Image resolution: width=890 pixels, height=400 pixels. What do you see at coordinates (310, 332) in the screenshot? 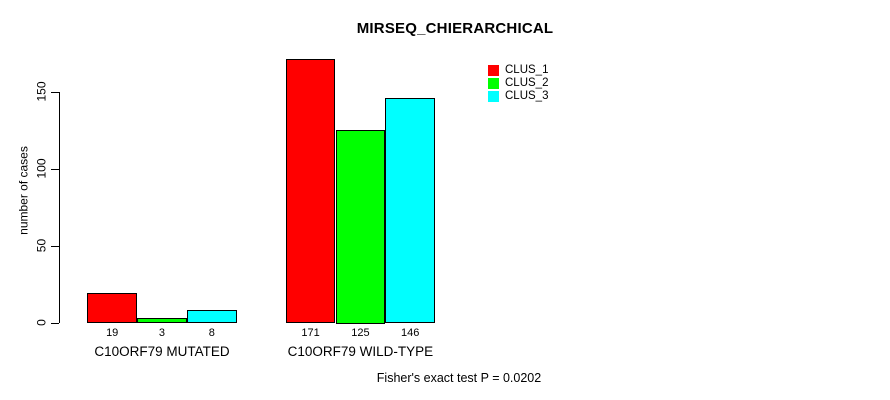
I see `bar-value-label: 171` at bounding box center [310, 332].